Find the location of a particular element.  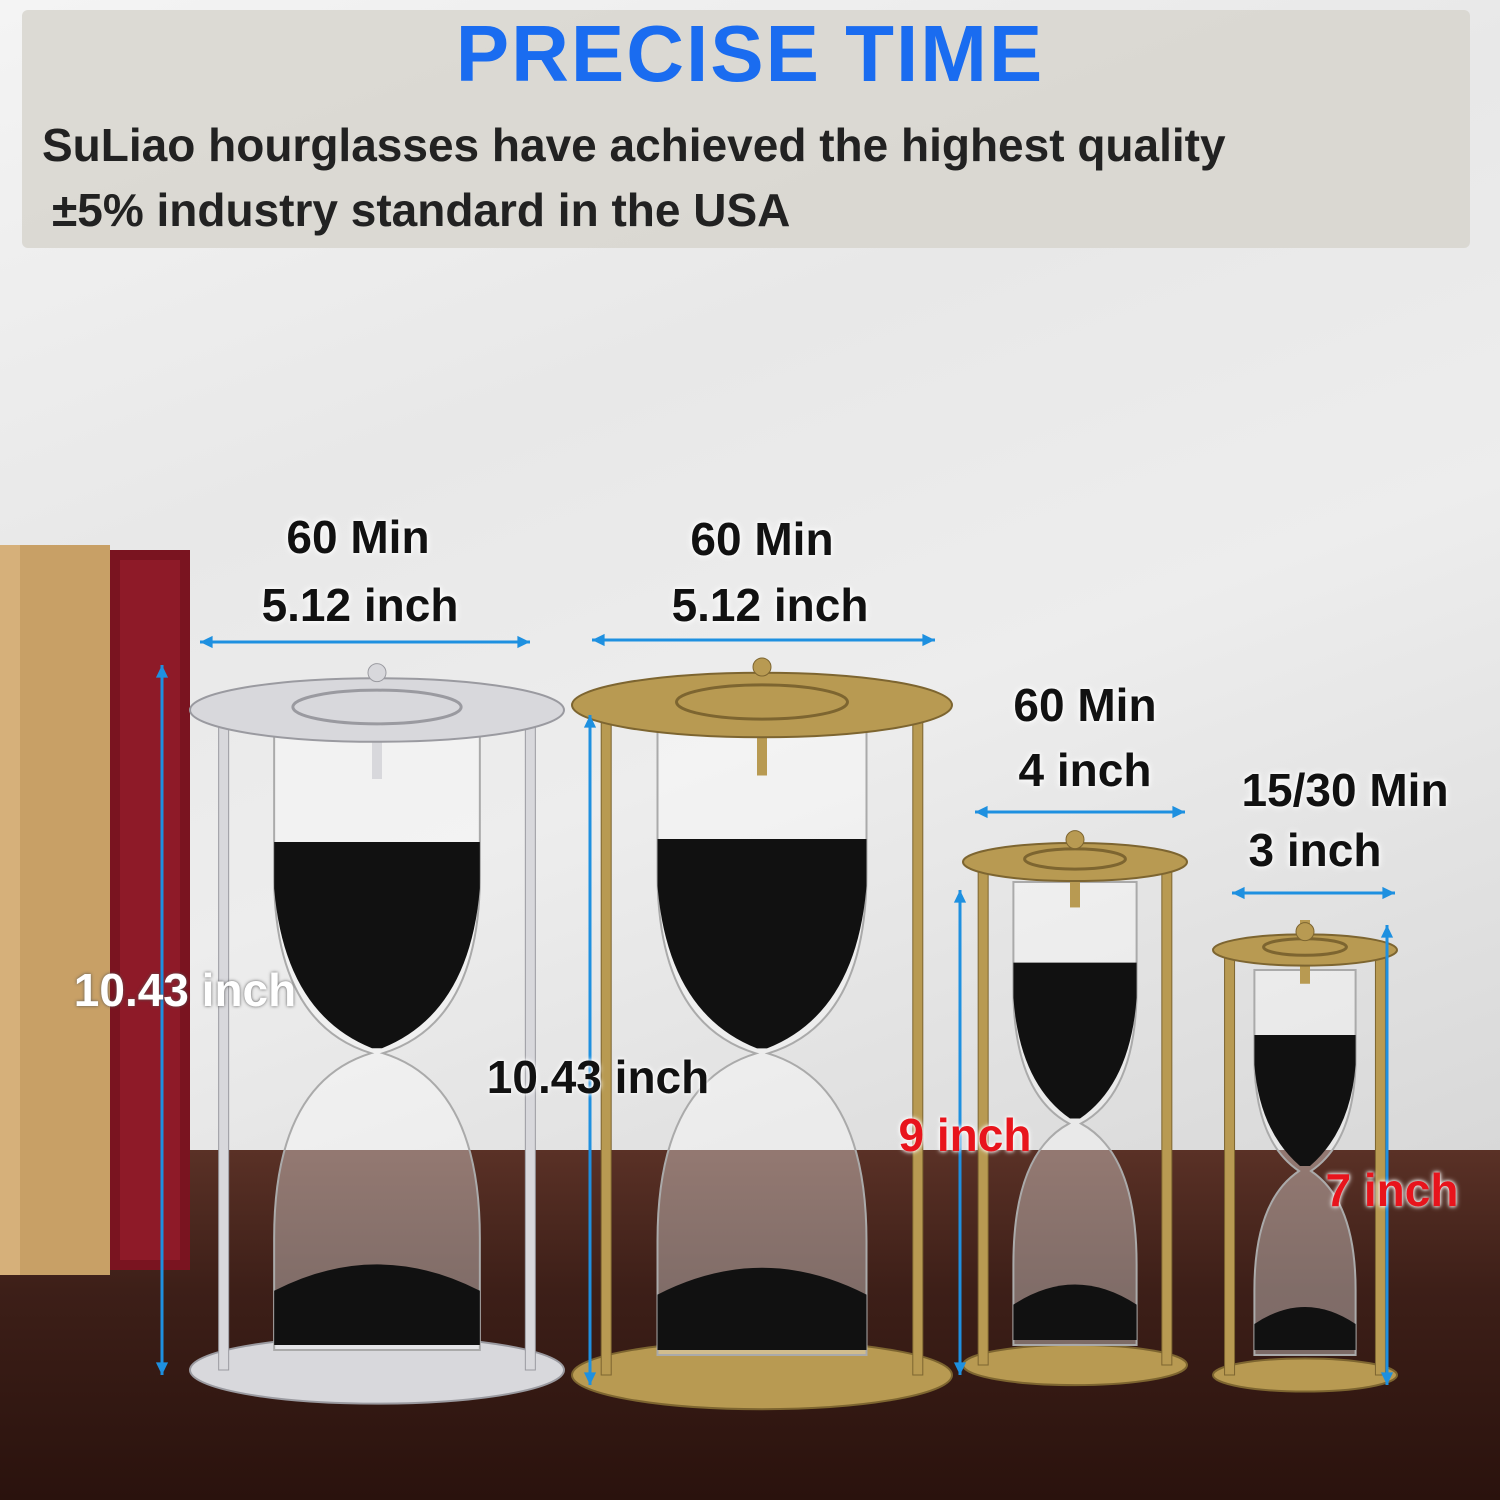

product-4-height: 7 inch is located at coordinates (1392, 1190).